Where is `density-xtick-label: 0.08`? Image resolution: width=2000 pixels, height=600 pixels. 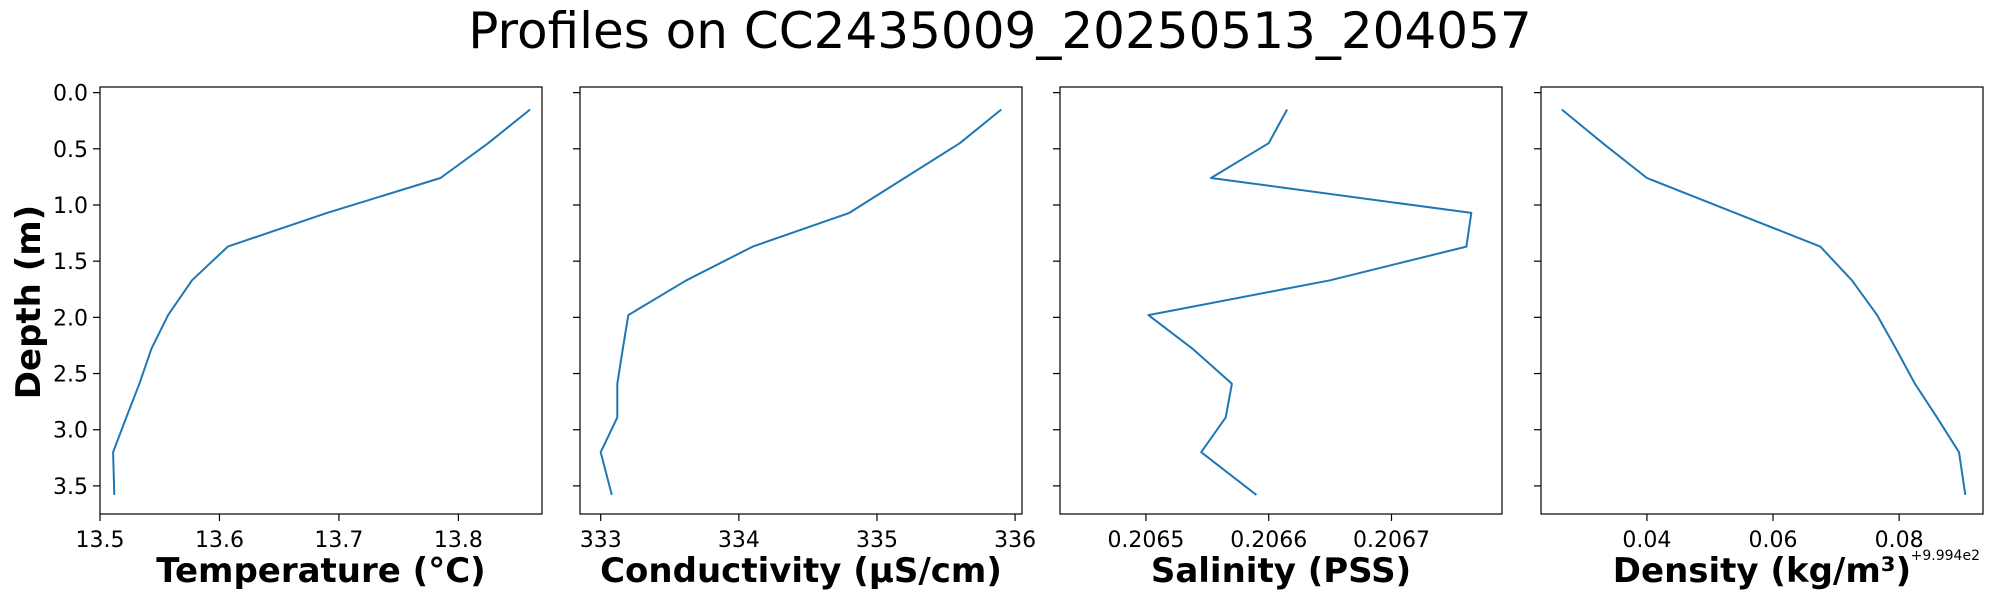
density-xtick-label: 0.08 is located at coordinates (1899, 540).